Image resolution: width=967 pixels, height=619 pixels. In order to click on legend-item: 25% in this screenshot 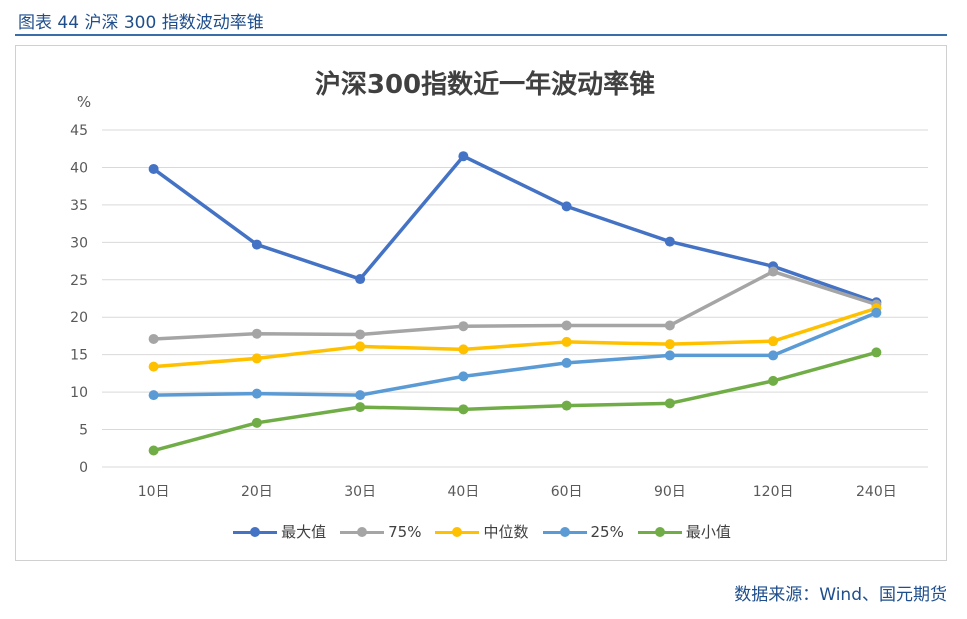, I will do `click(583, 531)`.